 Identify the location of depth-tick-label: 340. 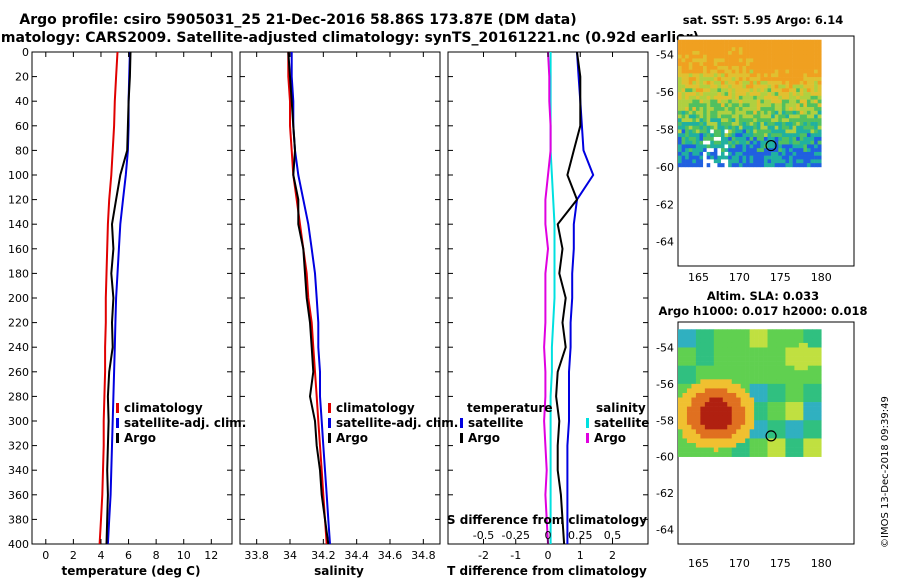
(18, 470).